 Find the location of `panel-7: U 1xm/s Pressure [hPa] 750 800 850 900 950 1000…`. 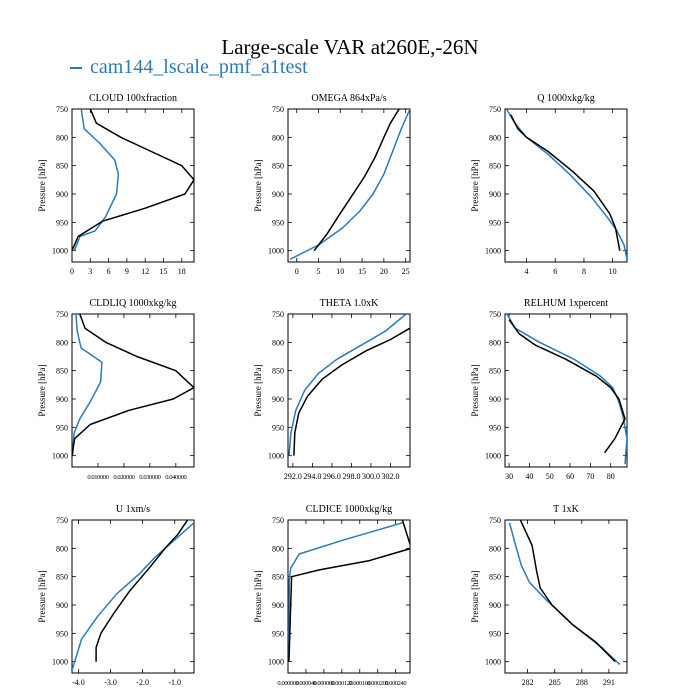

panel-7: U 1xm/s Pressure [hPa] 750 800 850 900 950 1000… is located at coordinates (116, 595).